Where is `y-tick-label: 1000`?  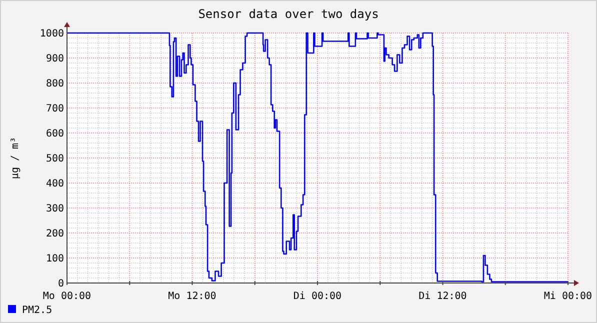
y-tick-label: 1000 is located at coordinates (52, 34).